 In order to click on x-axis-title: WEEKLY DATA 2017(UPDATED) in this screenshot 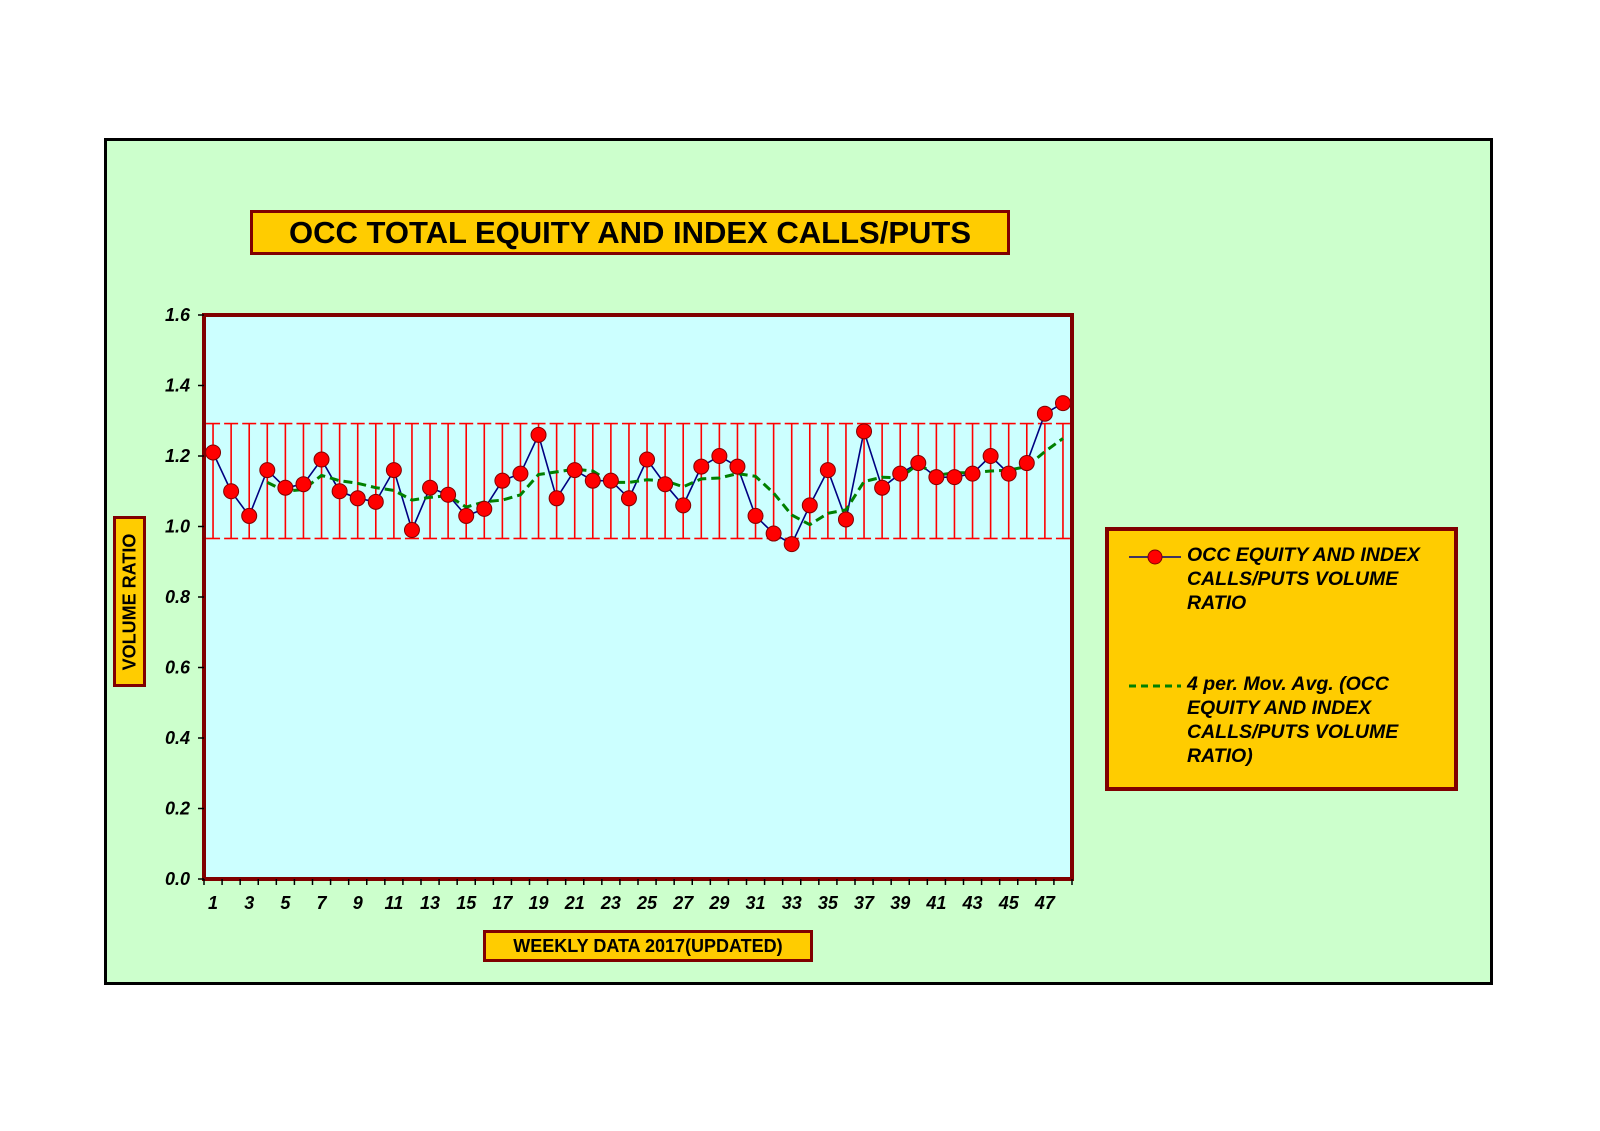, I will do `click(648, 946)`.